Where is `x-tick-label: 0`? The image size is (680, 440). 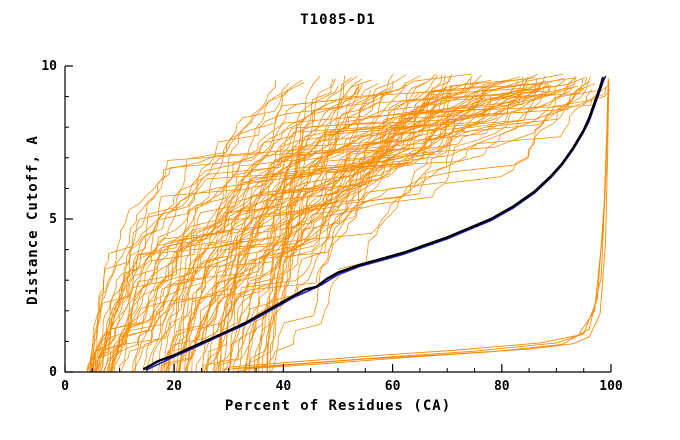
x-tick-label: 0 is located at coordinates (65, 386).